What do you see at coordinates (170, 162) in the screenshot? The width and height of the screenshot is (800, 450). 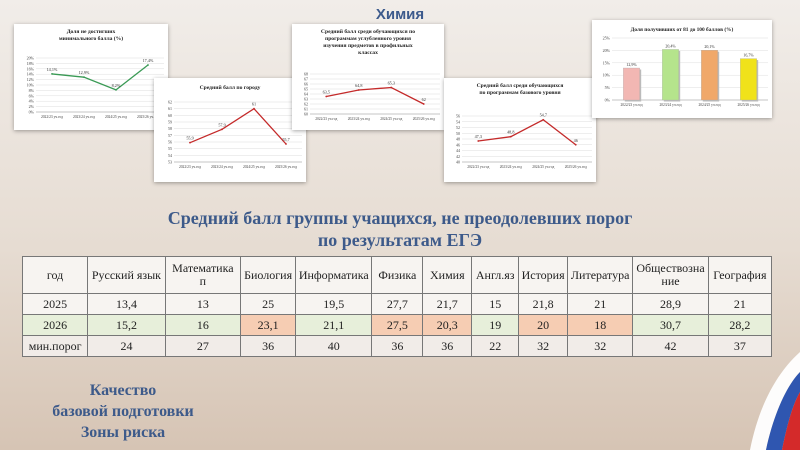 I see `y-tick-label: 53` at bounding box center [170, 162].